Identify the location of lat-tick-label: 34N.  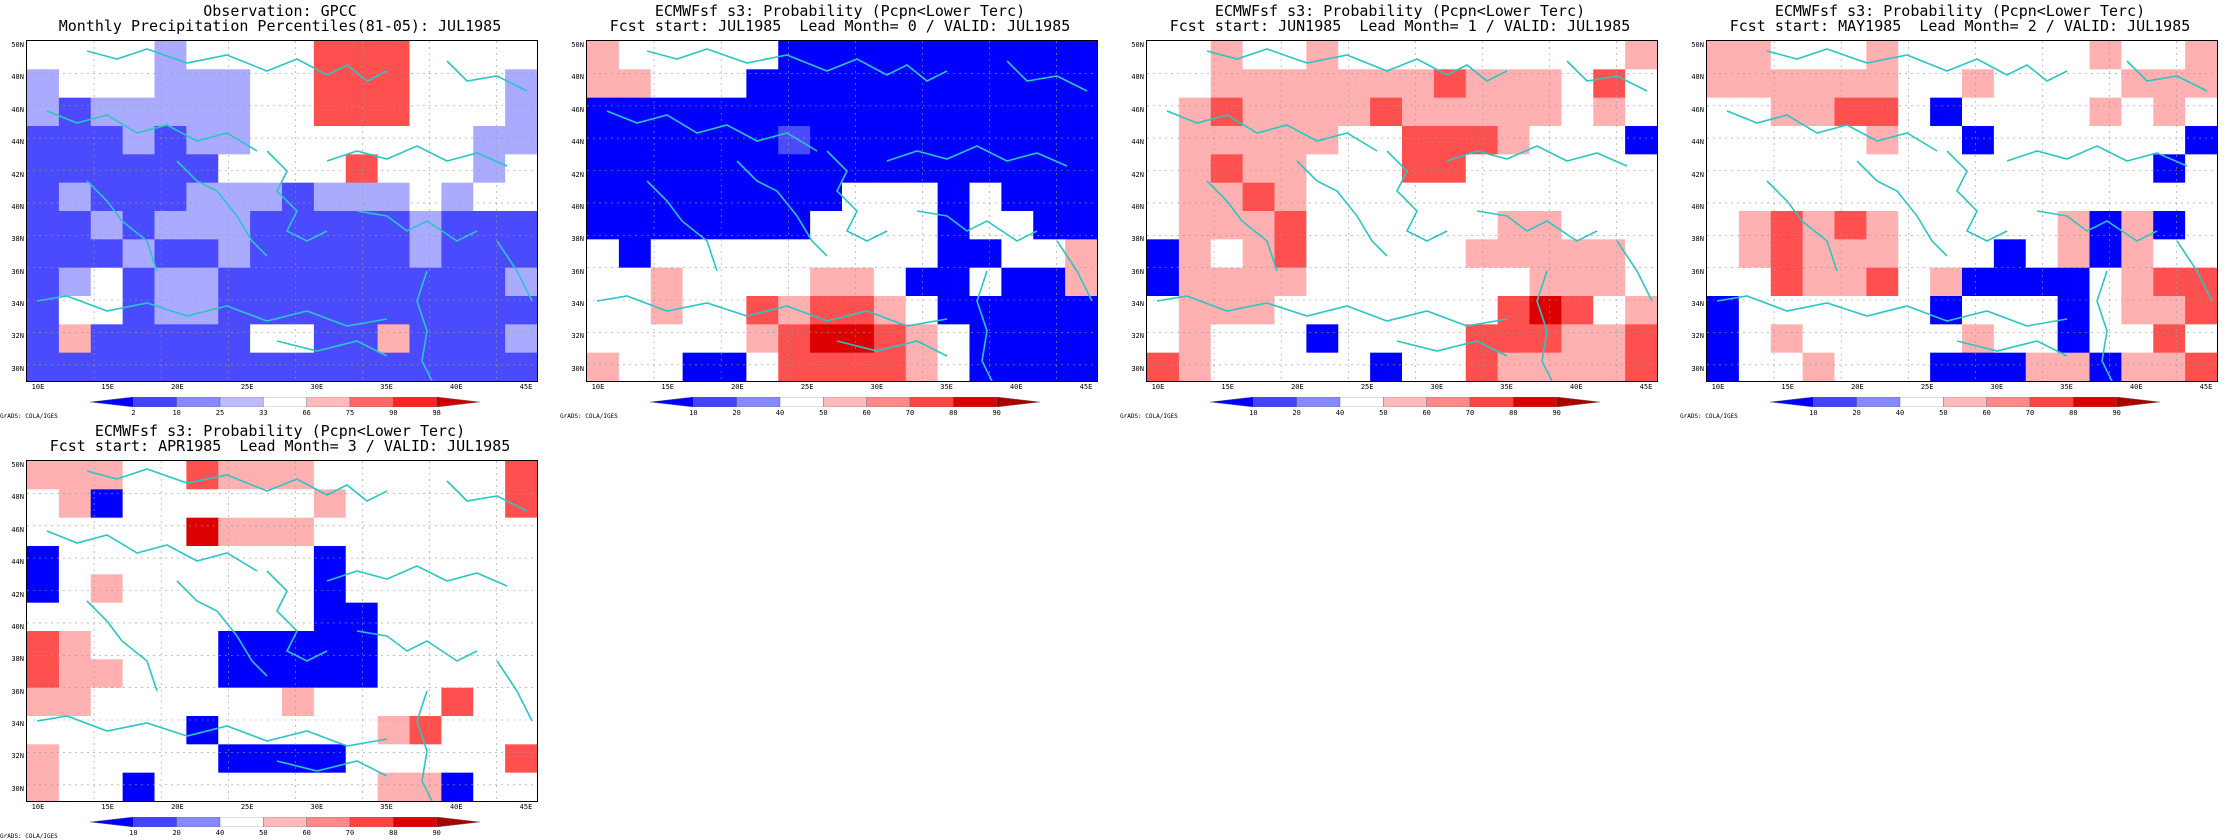
(17, 304).